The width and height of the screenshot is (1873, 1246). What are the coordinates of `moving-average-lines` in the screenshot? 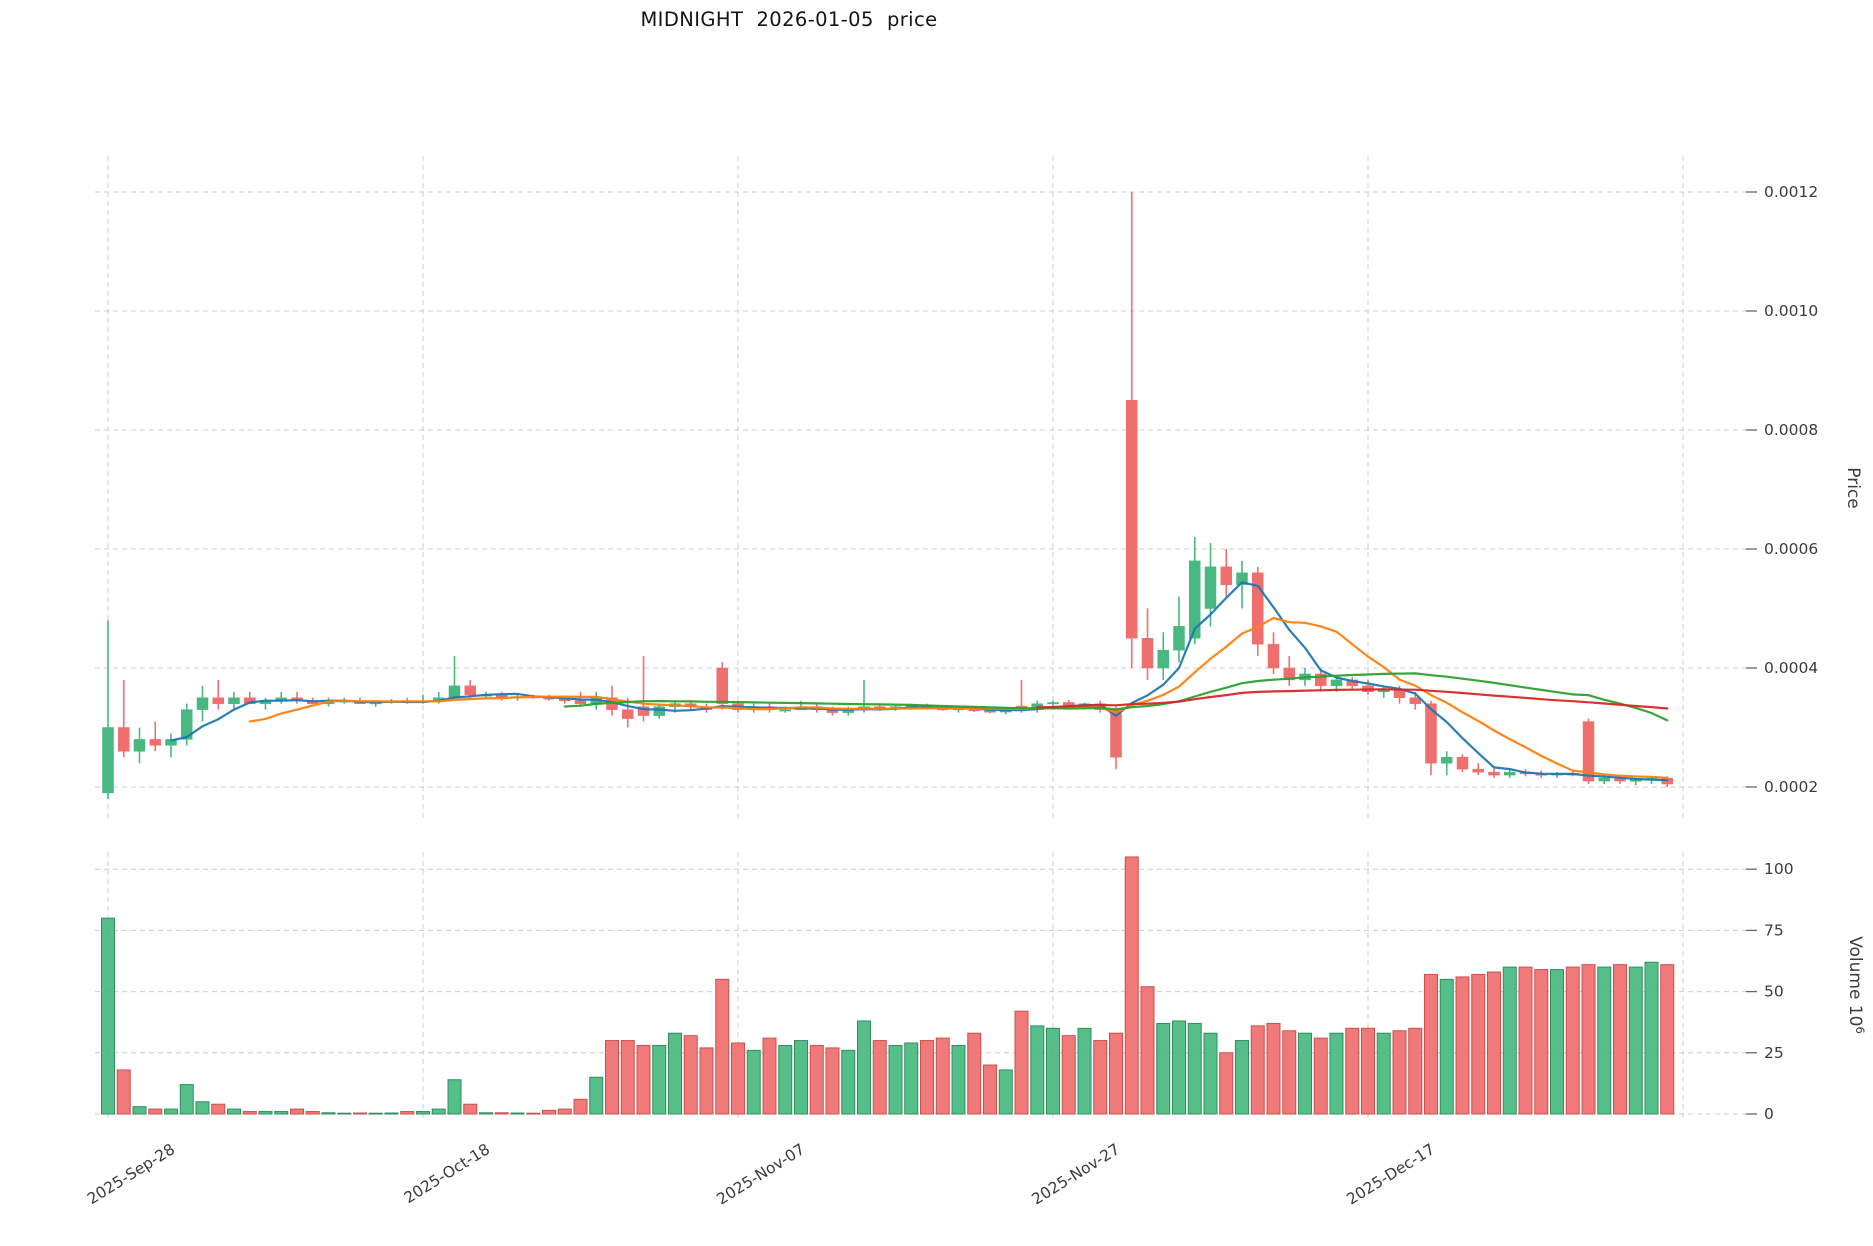 It's located at (919, 681).